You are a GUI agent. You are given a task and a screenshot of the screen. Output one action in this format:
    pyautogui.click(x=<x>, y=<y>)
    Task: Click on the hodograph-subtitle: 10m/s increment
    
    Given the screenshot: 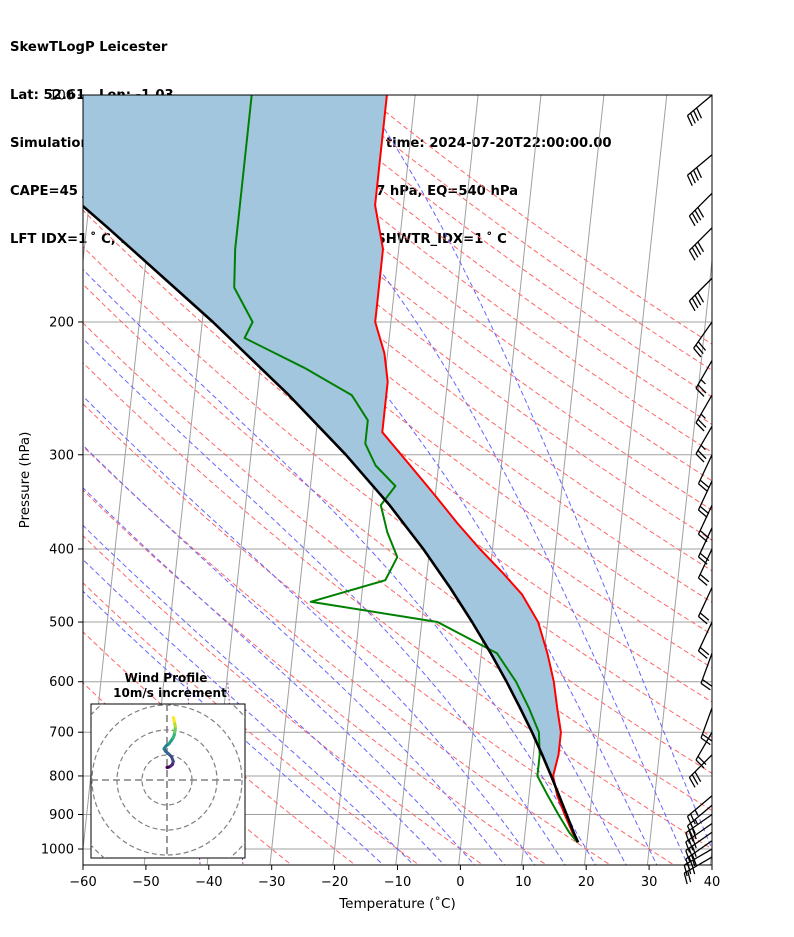 What is the action you would take?
    pyautogui.click(x=170, y=693)
    